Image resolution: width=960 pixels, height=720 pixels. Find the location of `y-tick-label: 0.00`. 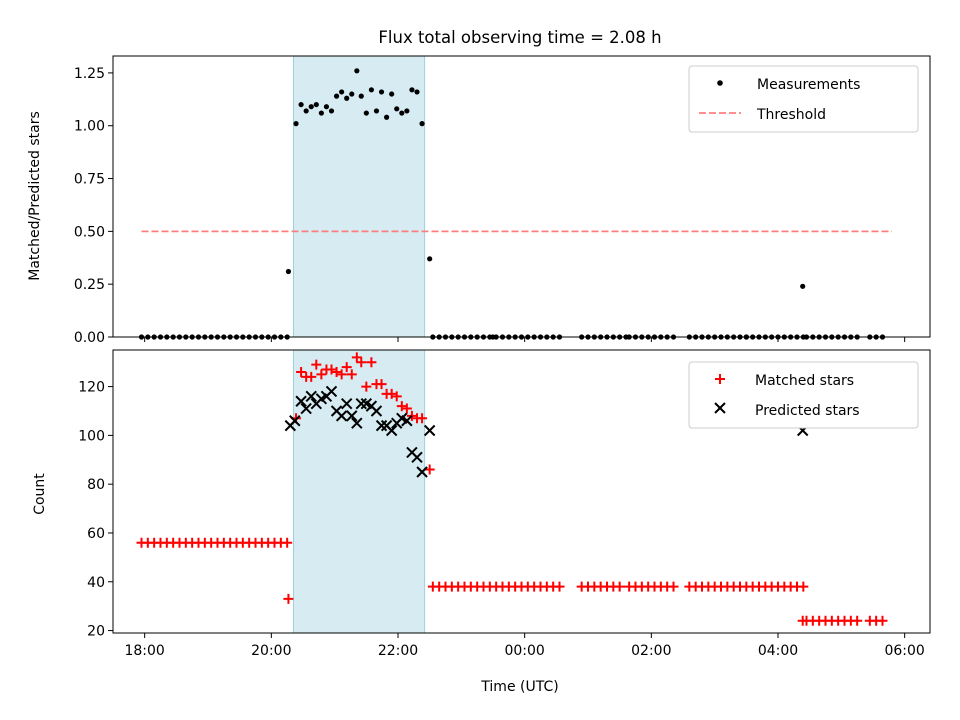

y-tick-label: 0.00 is located at coordinates (89, 338).